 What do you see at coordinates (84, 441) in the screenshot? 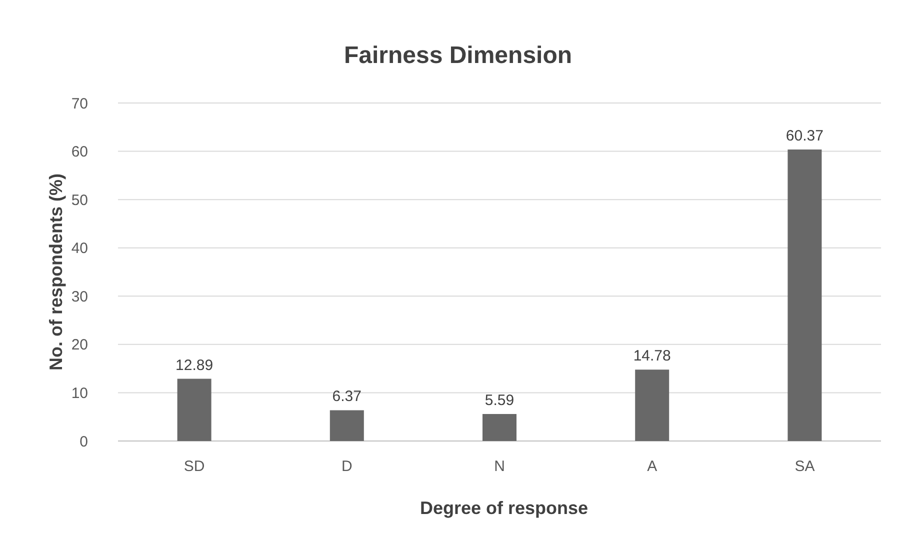
I see `y-tick-label: 0` at bounding box center [84, 441].